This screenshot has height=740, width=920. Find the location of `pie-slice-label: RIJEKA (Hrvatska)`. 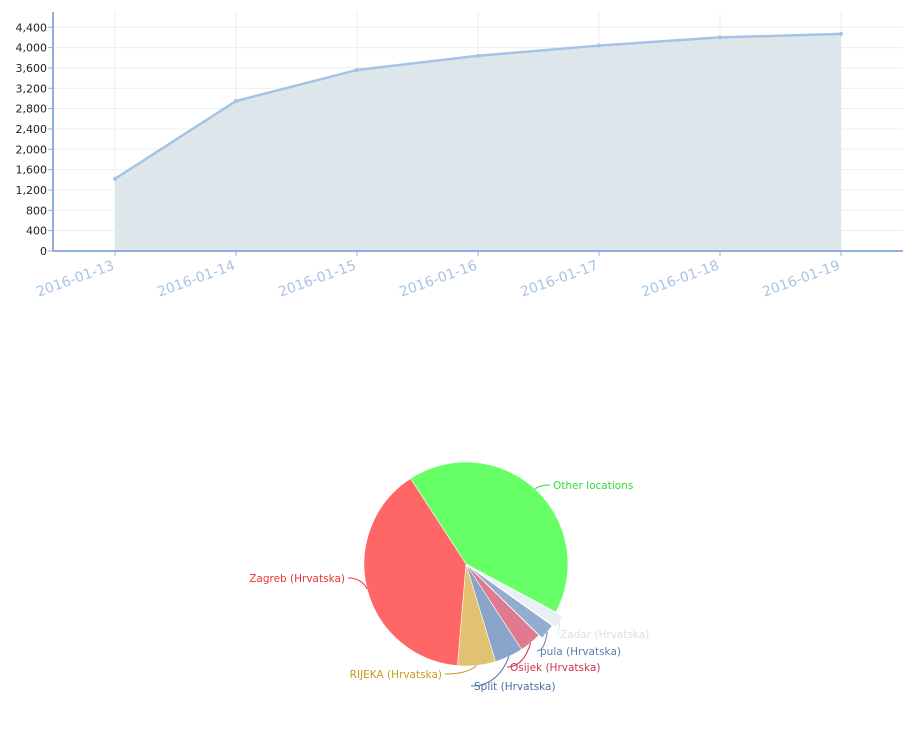

pie-slice-label: RIJEKA (Hrvatska) is located at coordinates (396, 675).